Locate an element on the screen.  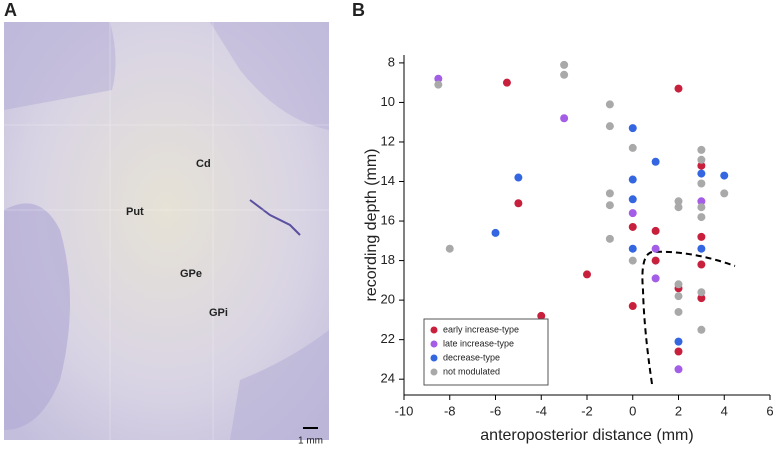
legend-label: decrease-type is located at coordinates (471, 357).